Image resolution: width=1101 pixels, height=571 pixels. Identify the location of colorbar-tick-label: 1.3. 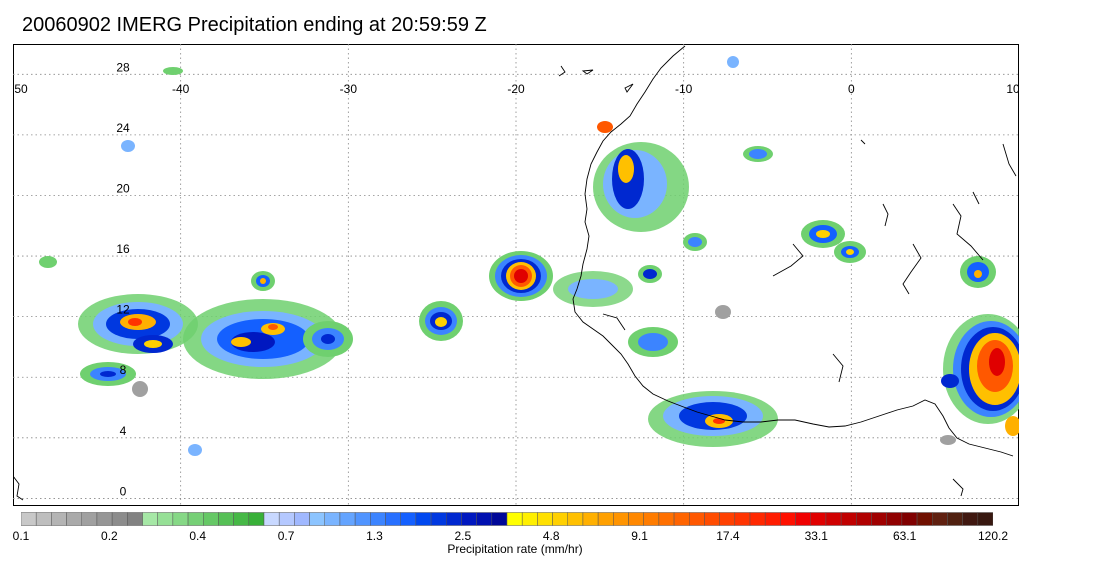
(374, 536).